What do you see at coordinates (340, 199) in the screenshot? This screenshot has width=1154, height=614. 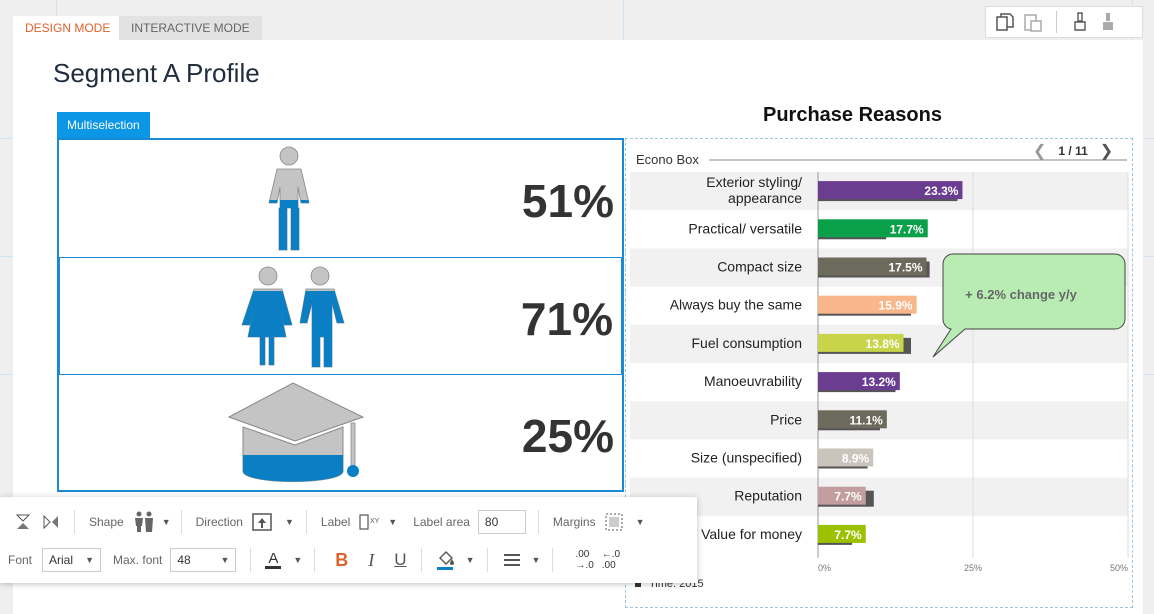 I see `profile-row: 51%` at bounding box center [340, 199].